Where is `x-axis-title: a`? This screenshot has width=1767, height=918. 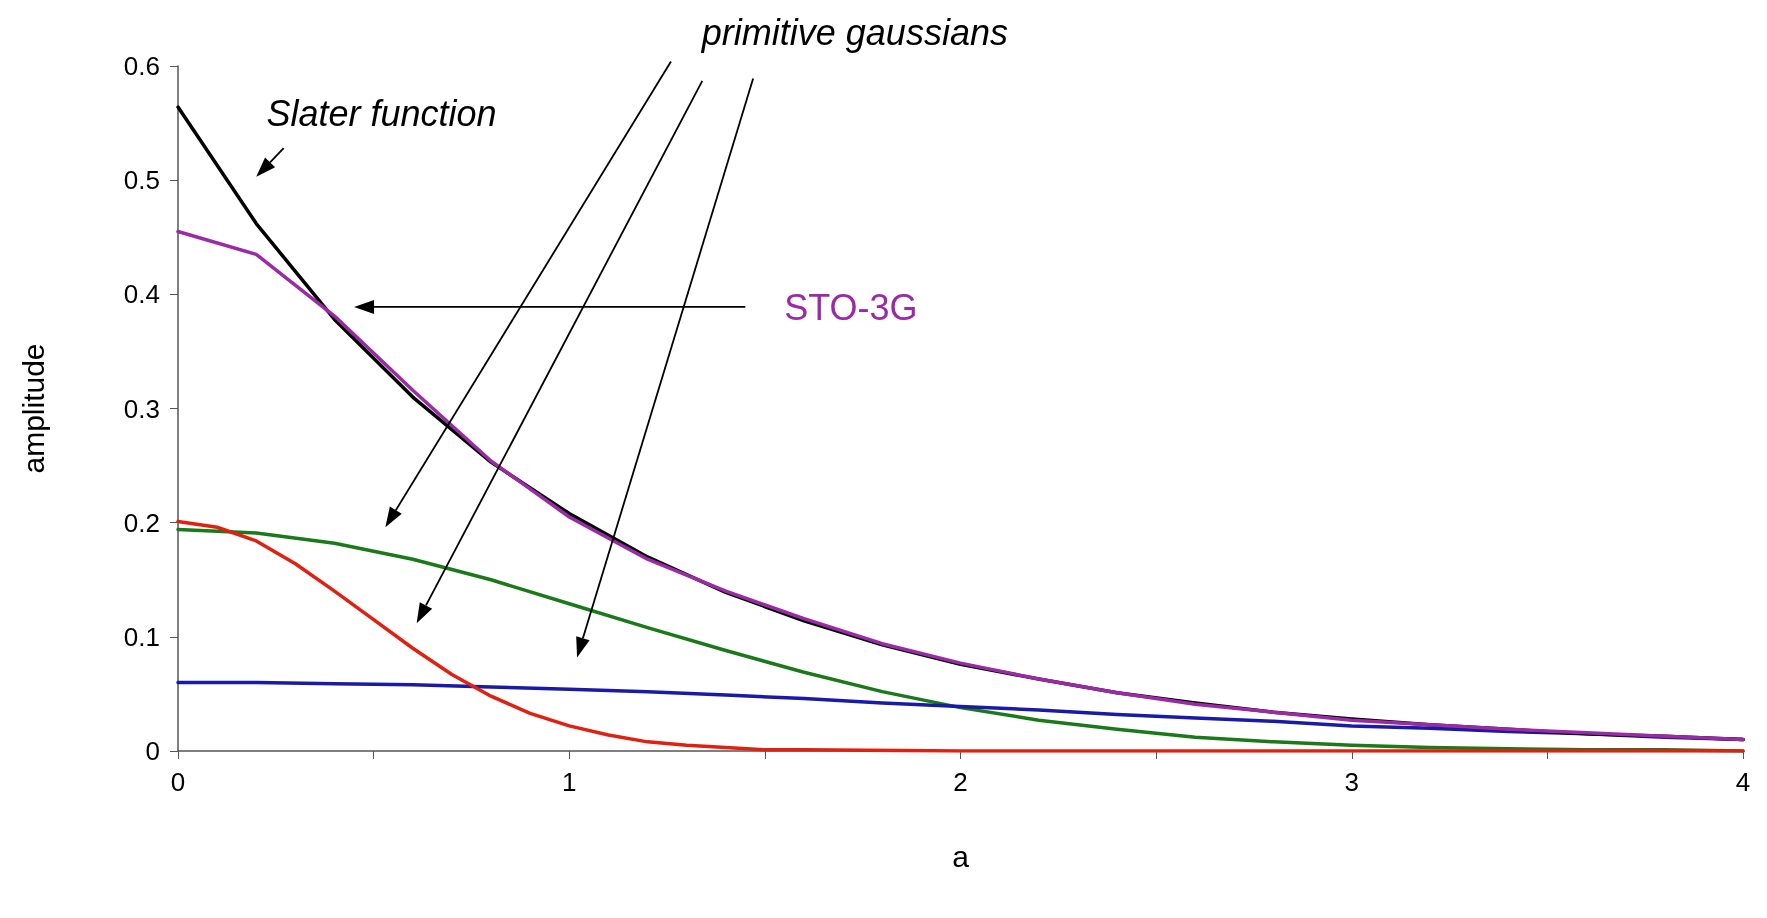
x-axis-title: a is located at coordinates (961, 856).